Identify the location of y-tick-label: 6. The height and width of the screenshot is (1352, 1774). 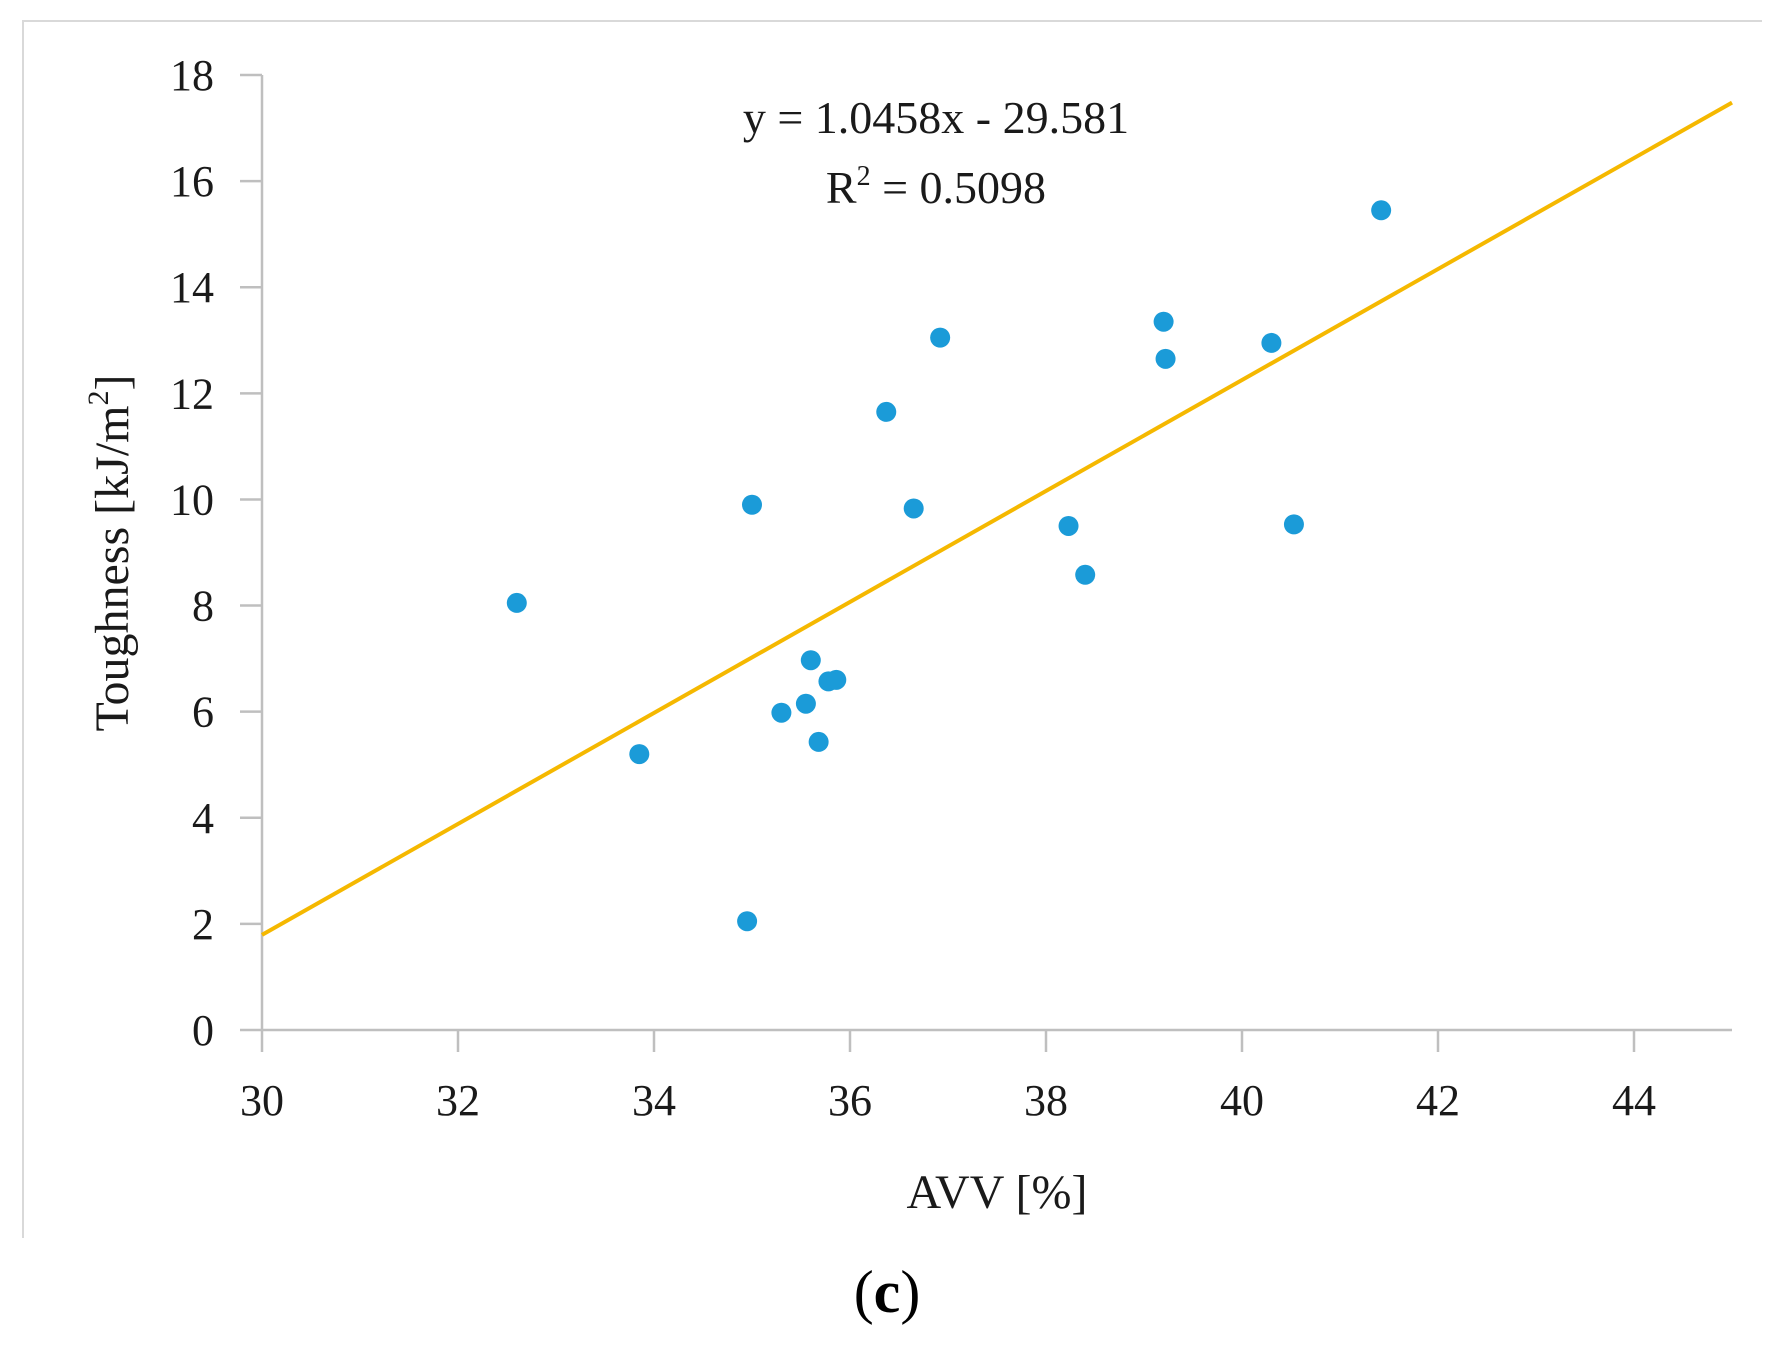
(203, 712).